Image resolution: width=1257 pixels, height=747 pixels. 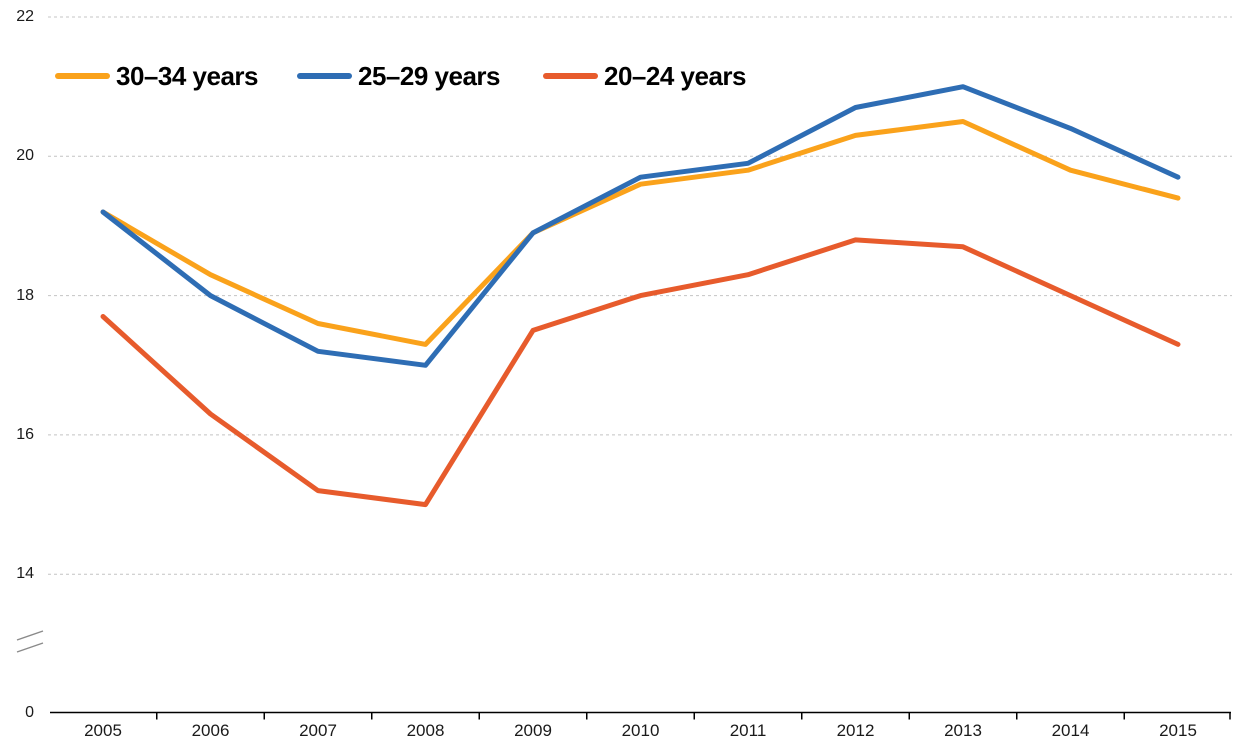 What do you see at coordinates (25, 574) in the screenshot?
I see `y-tick-label-14: 14` at bounding box center [25, 574].